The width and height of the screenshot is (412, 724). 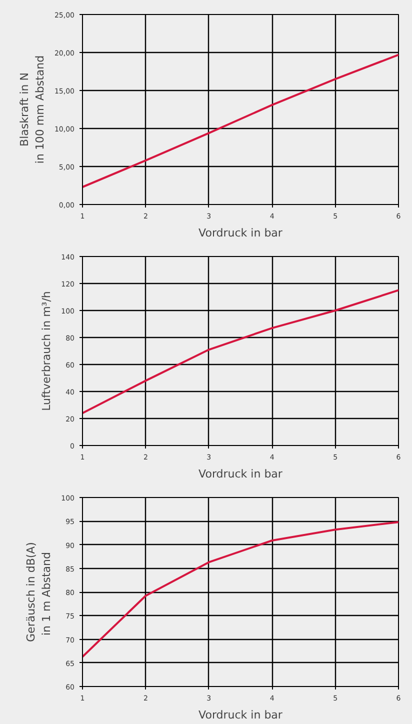 I want to click on y-axis-title: Blaskraft in N in 100 mm Abstand, so click(x=32, y=109).